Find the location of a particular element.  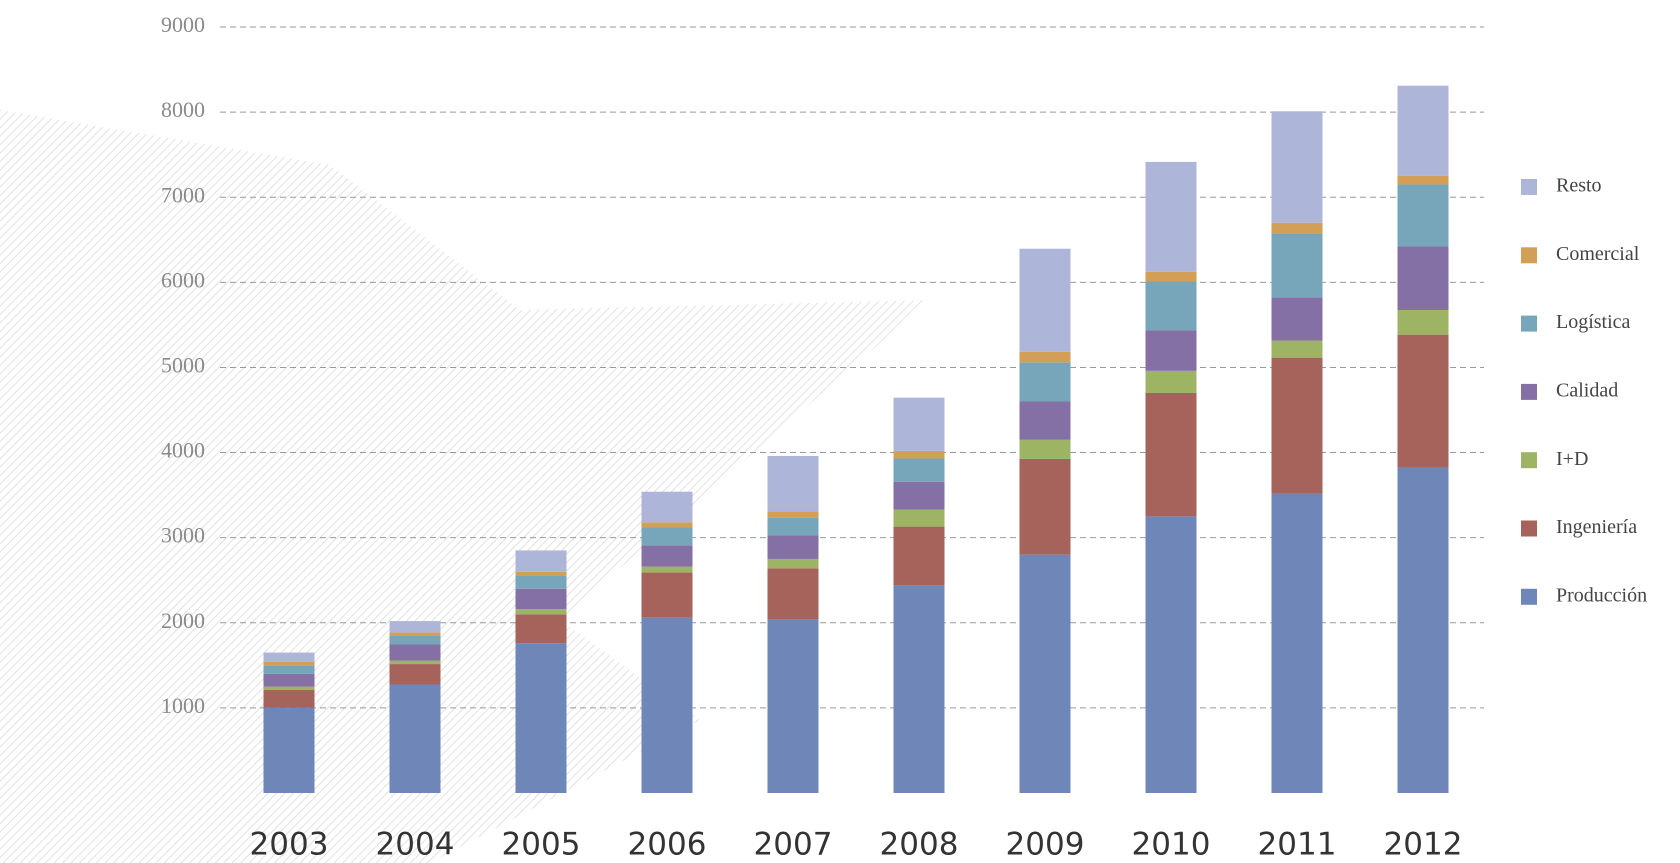

y-tick-label: 3000 is located at coordinates (183, 535).